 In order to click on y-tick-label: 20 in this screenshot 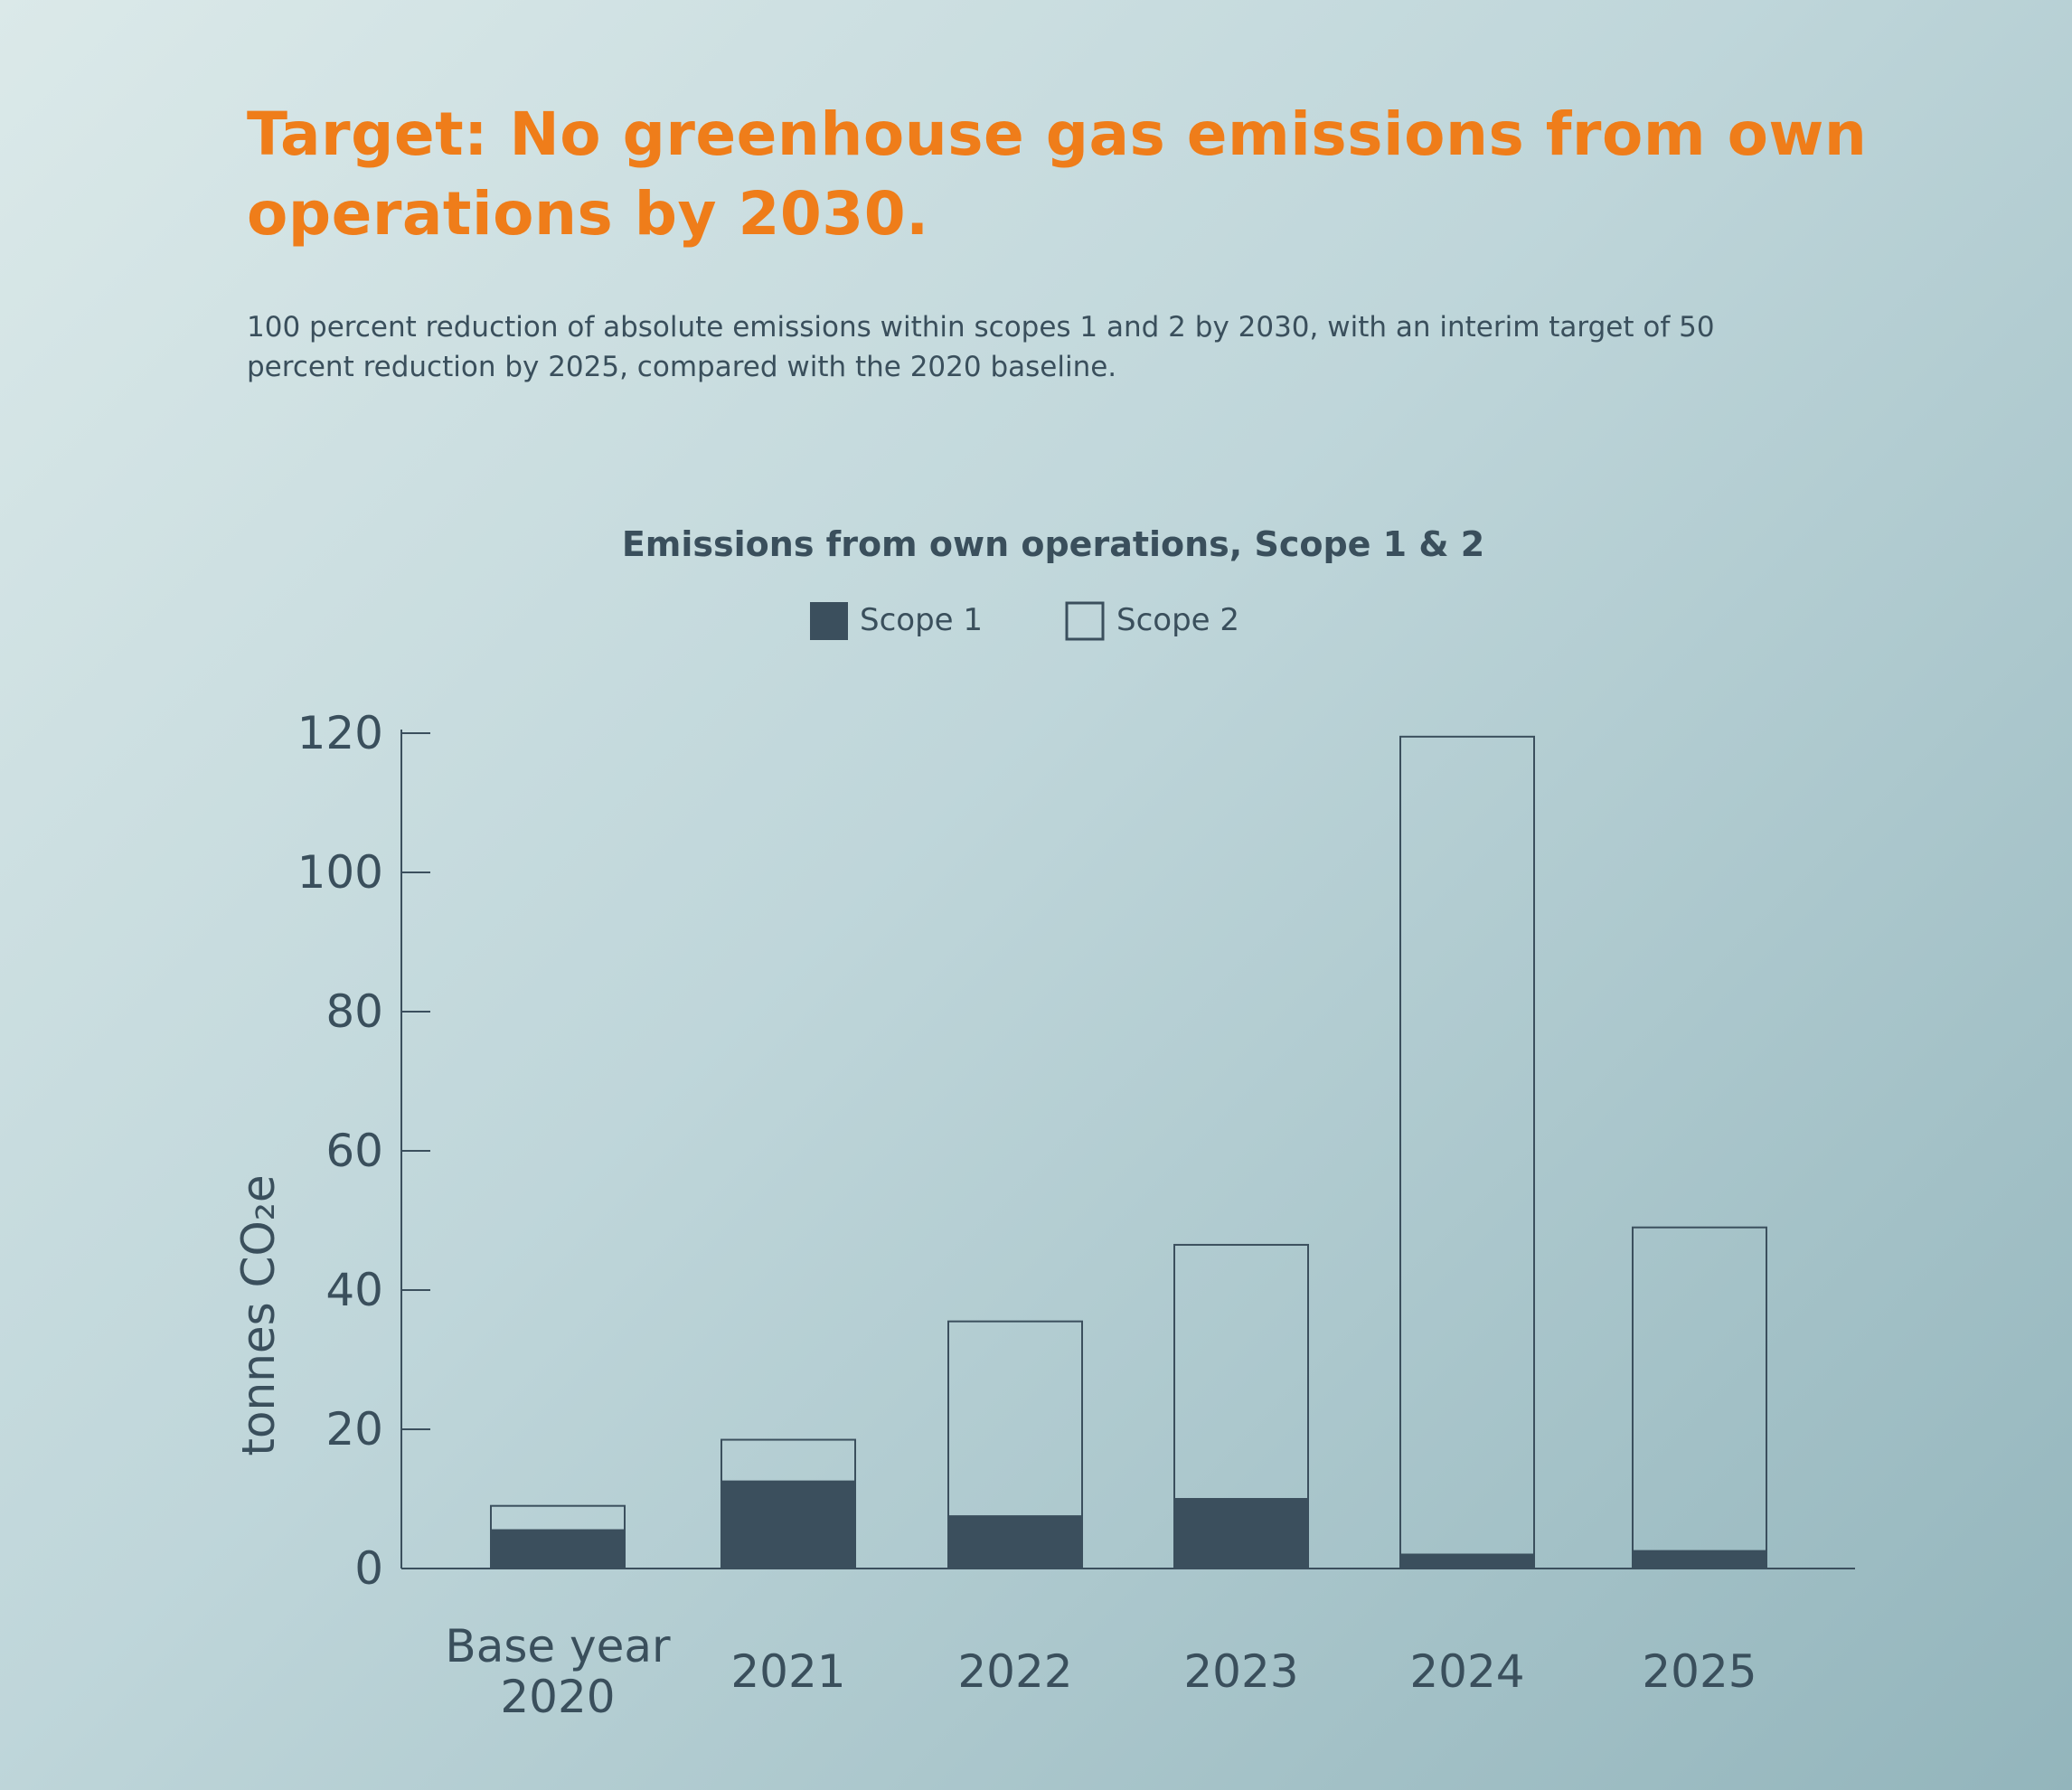, I will do `click(354, 1430)`.